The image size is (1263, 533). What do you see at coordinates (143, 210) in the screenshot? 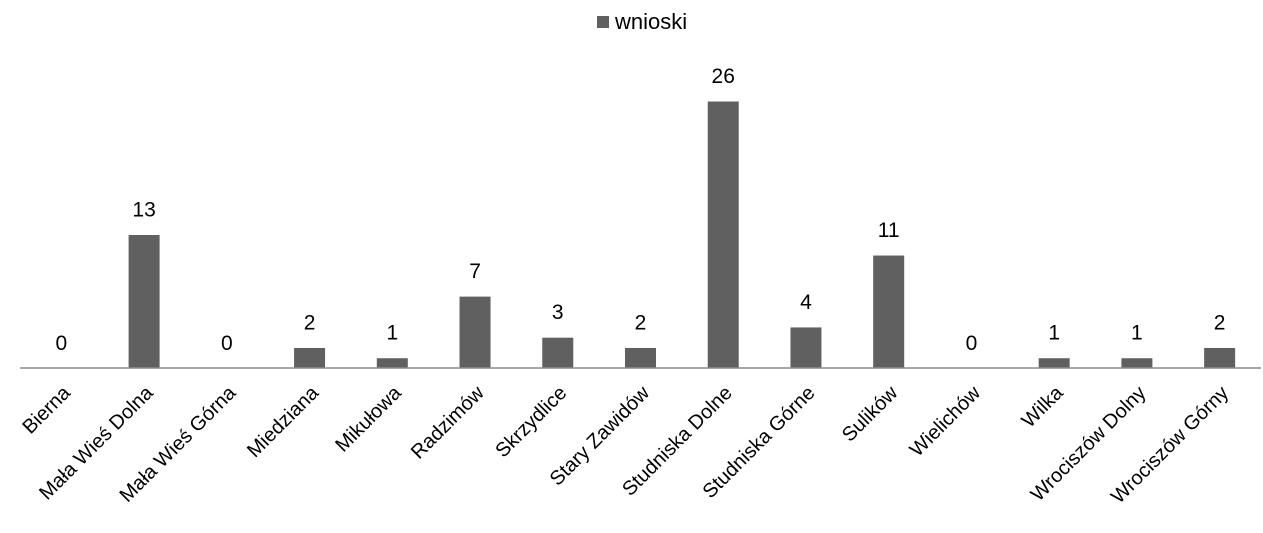
I see `value-label: 13` at bounding box center [143, 210].